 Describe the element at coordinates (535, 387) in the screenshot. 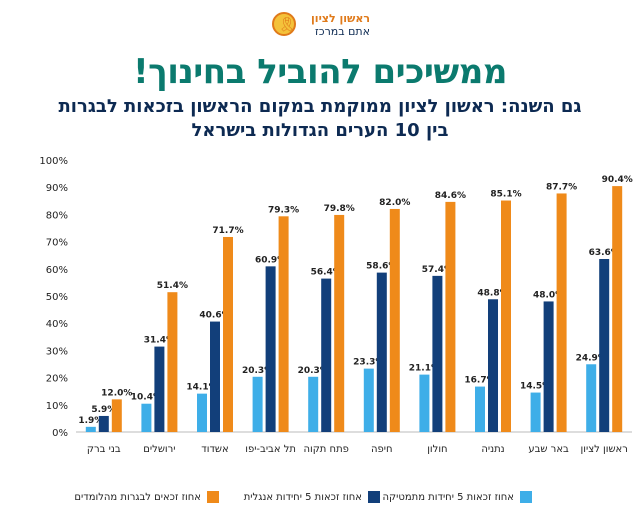

I see `data-label: 14.5%` at that location.